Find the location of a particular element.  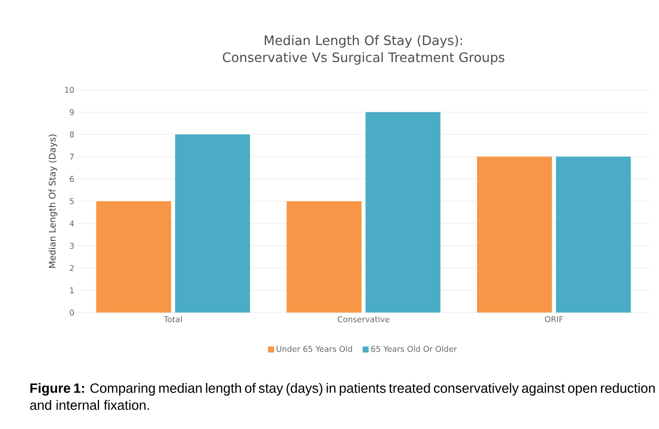

chart-title: Median Length Of Stay (Days): Conservative Vs Surgical Treatment Groups is located at coordinates (363, 49).